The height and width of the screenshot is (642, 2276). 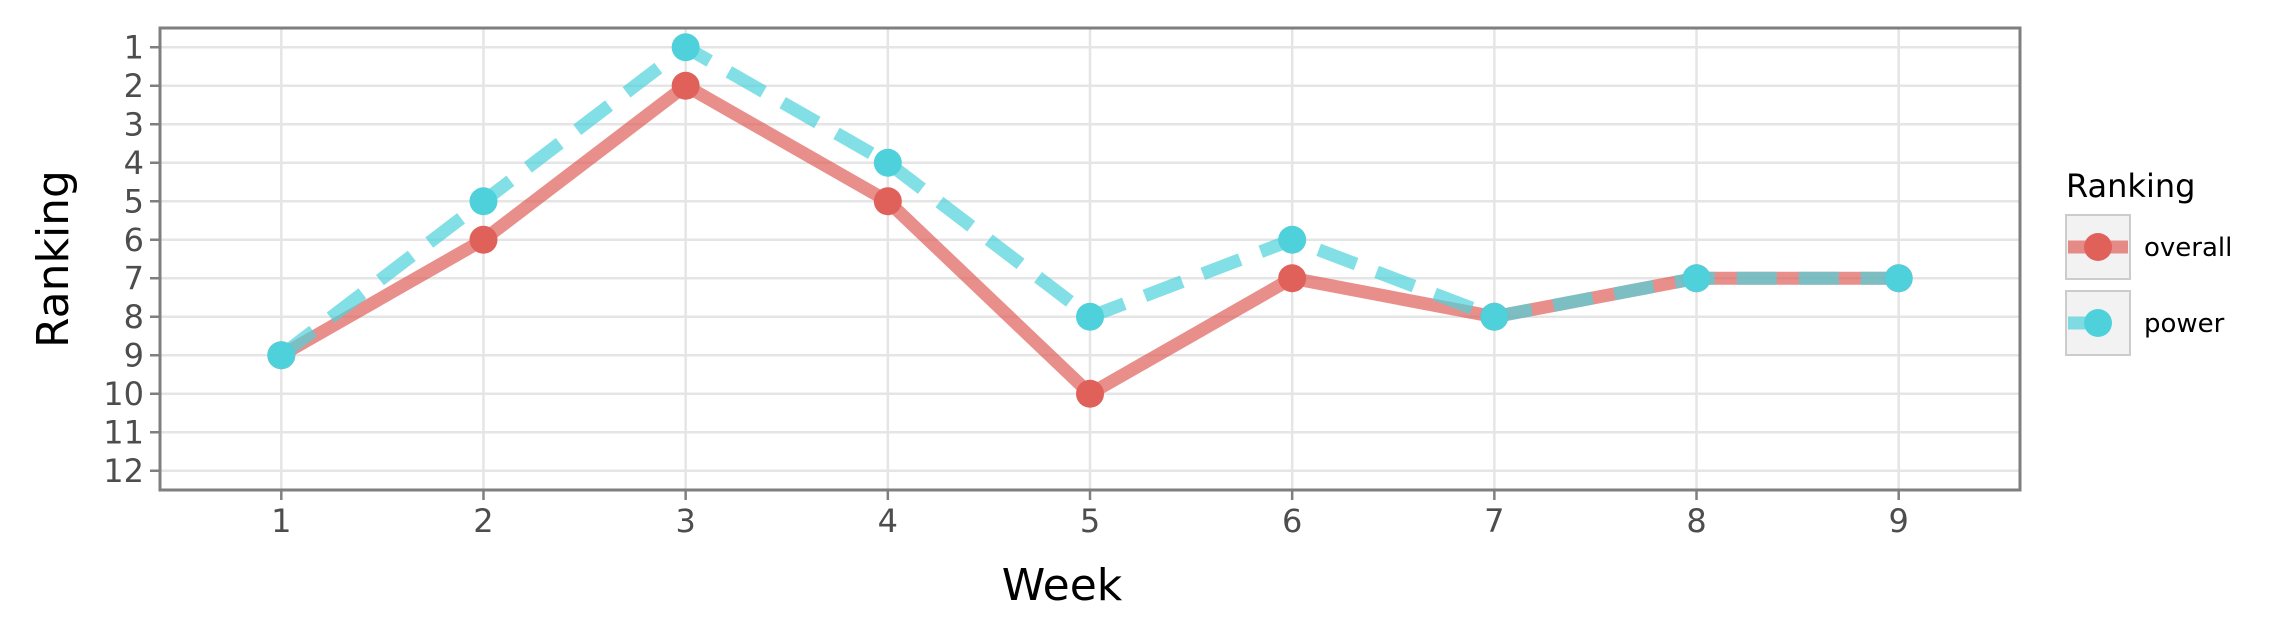 What do you see at coordinates (123, 432) in the screenshot?
I see `y-tick-label: 11` at bounding box center [123, 432].